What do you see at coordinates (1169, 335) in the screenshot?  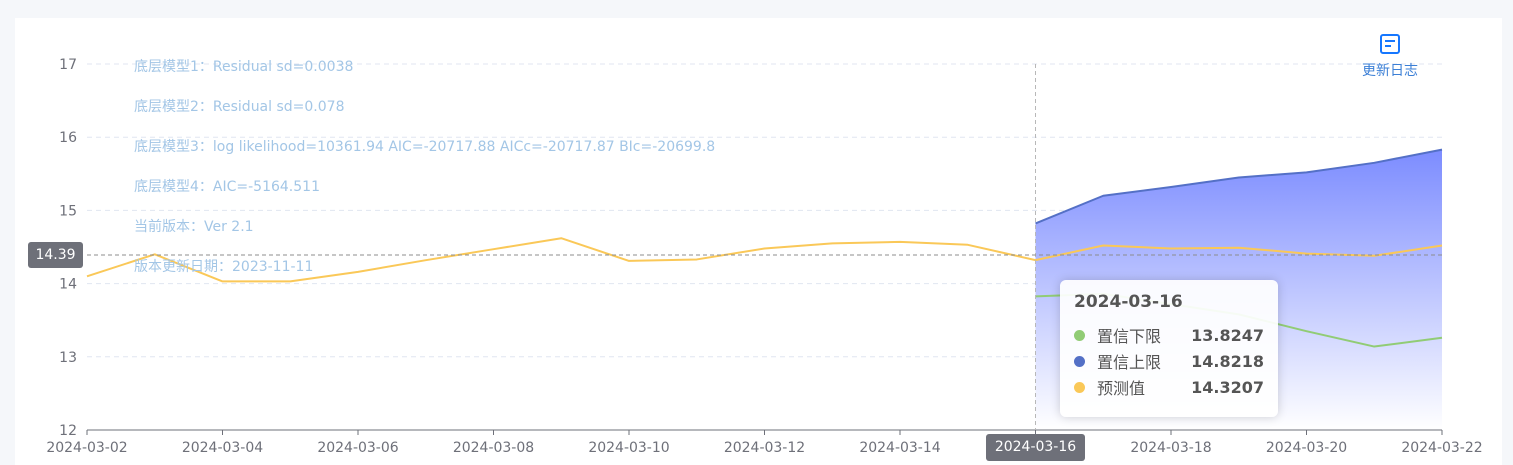 I see `tooltip-row: 置信下限 13.8247` at bounding box center [1169, 335].